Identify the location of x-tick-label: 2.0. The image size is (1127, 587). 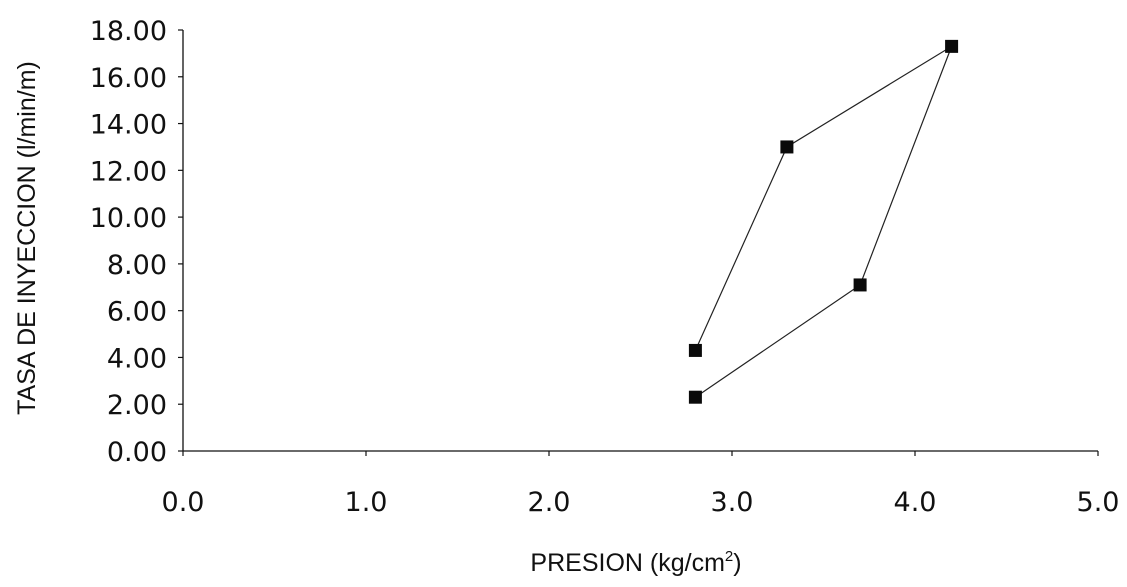
(549, 502).